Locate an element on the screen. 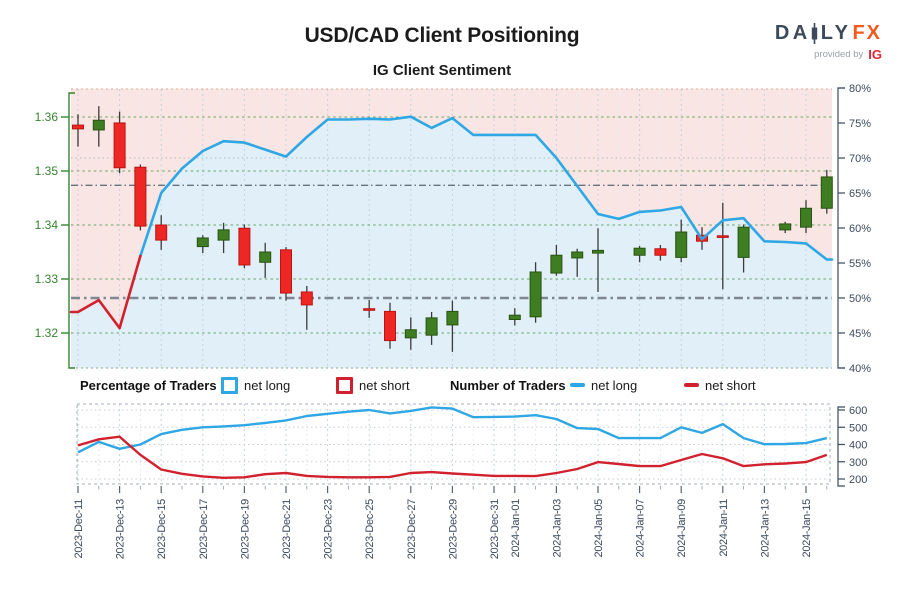  svg-text: 75% is located at coordinates (860, 124).